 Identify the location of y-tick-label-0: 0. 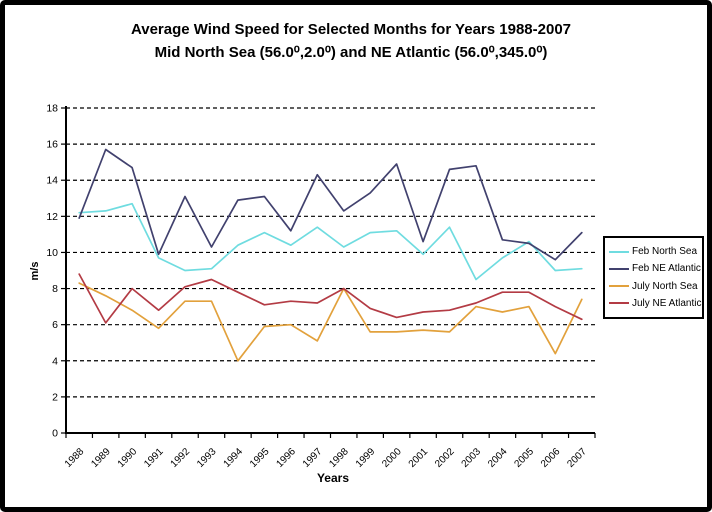
(55, 434).